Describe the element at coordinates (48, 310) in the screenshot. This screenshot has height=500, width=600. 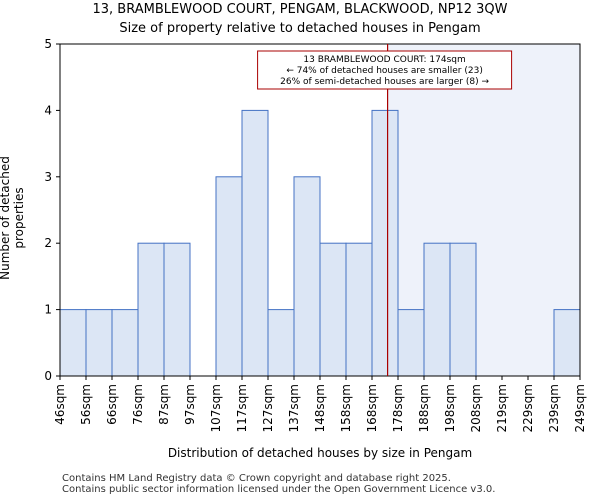
I see `y-tick-label: 1` at that location.